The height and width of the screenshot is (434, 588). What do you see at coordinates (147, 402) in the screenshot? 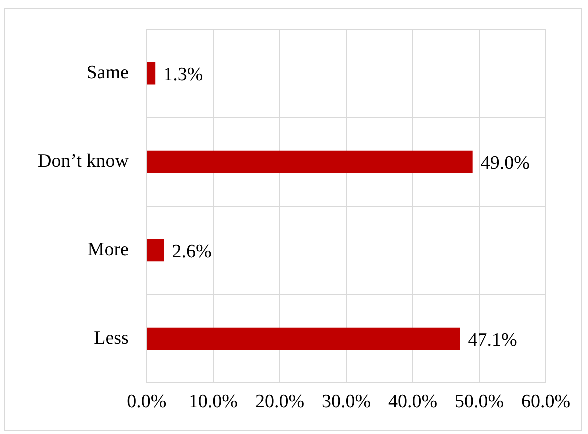
I see `x-tick-label: 0.0%` at bounding box center [147, 402].